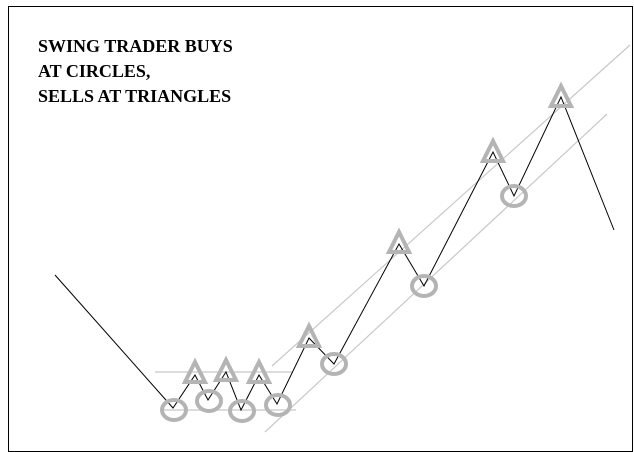 This screenshot has height=452, width=634. I want to click on title-line: SELLS AT TRIANGLES, so click(134, 96).